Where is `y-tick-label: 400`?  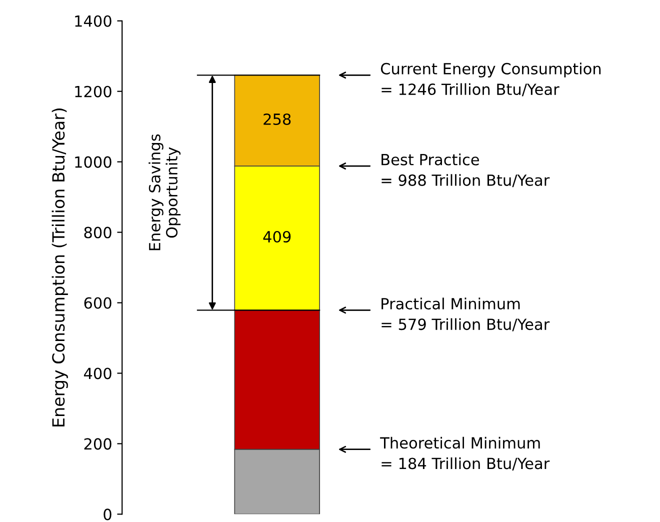 y-tick-label: 400 is located at coordinates (98, 374).